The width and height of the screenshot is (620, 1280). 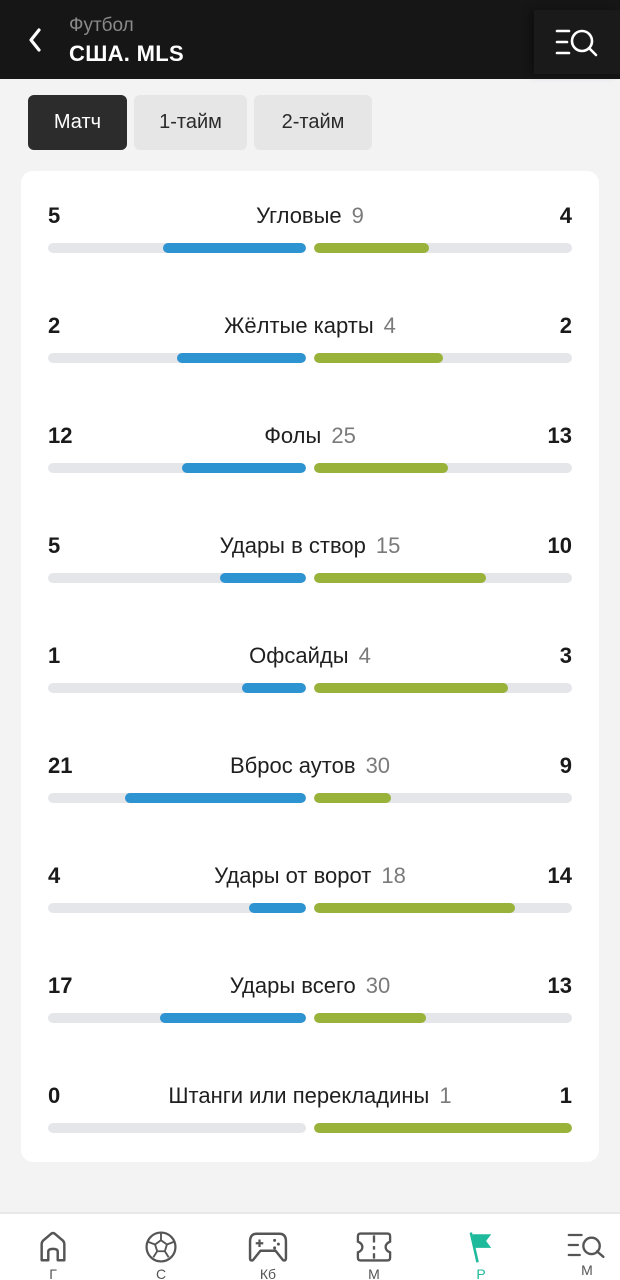 I want to click on ticket-icon, so click(x=374, y=1247).